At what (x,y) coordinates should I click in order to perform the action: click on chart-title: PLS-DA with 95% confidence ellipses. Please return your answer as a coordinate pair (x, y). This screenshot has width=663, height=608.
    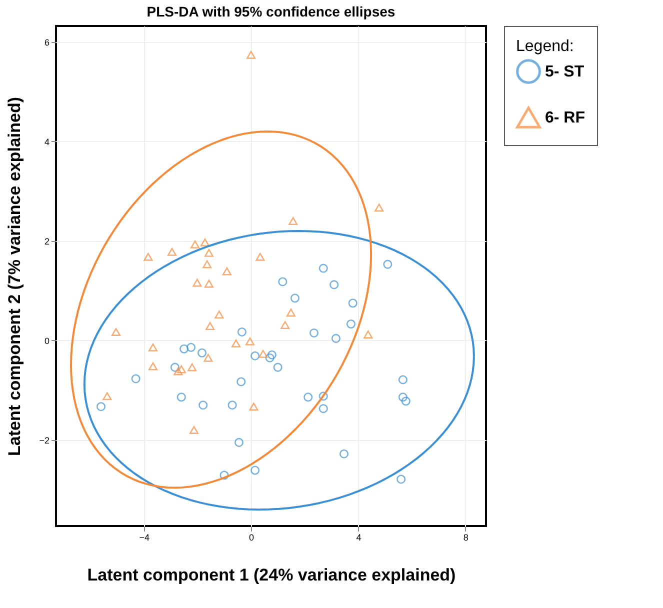
    Looking at the image, I should click on (271, 12).